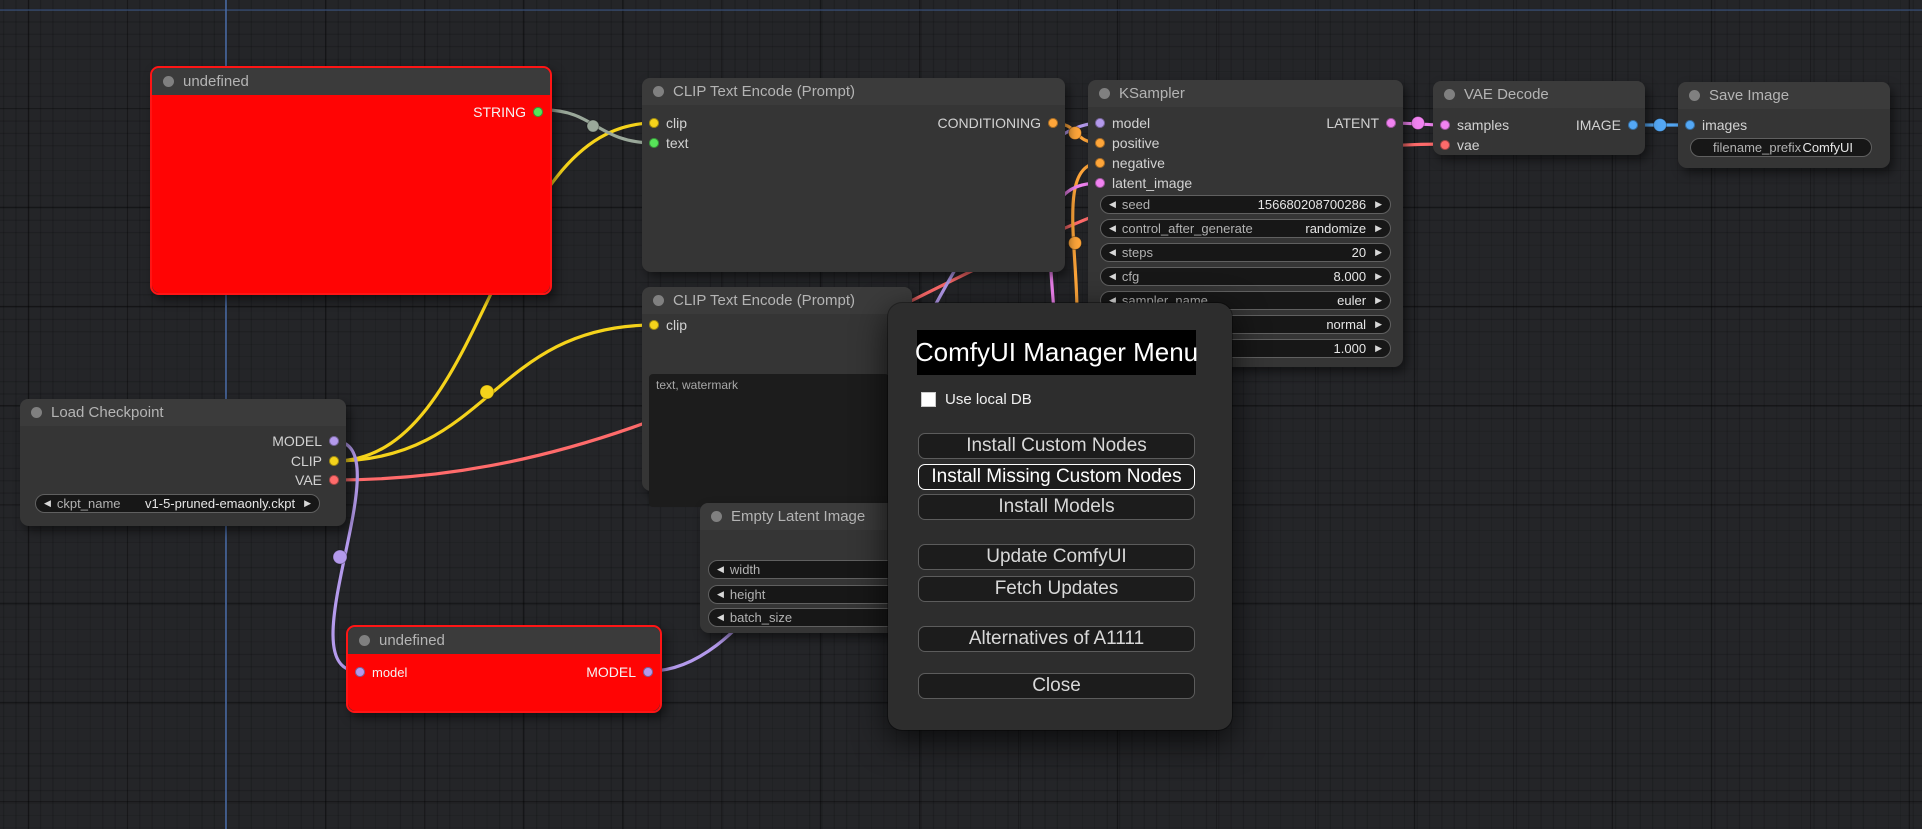 The width and height of the screenshot is (1922, 829). I want to click on node-title-bar: KSampler, so click(1245, 93).